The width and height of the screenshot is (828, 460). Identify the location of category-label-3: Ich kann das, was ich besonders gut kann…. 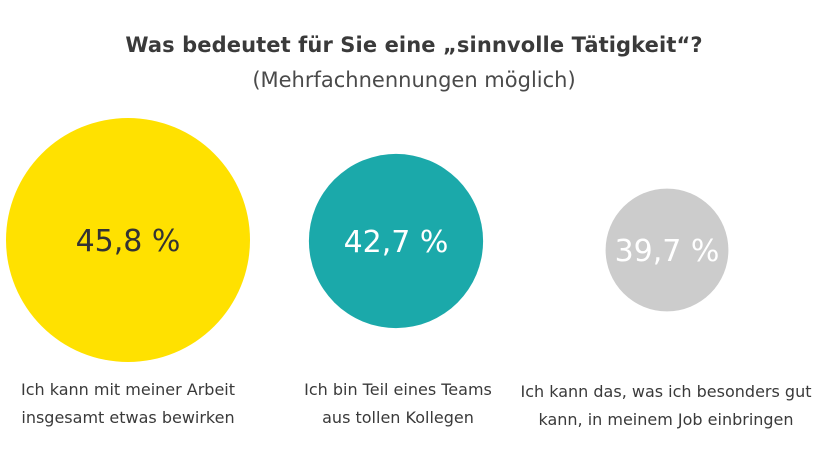
(666, 406).